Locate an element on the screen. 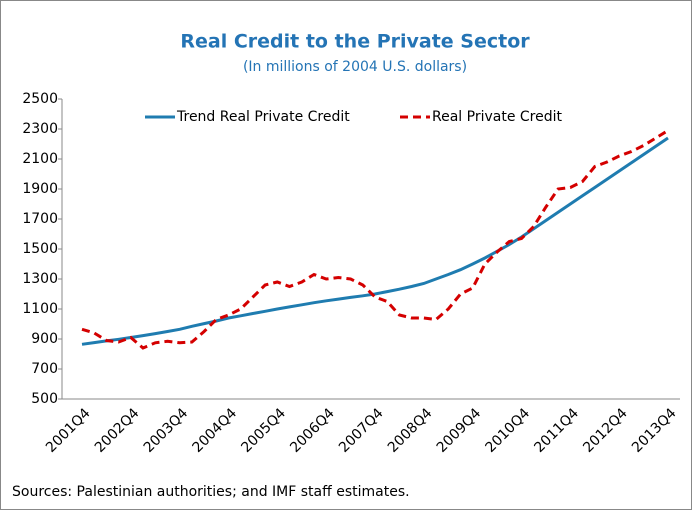 The width and height of the screenshot is (692, 510). y-tick-label: 1100 is located at coordinates (40, 309).